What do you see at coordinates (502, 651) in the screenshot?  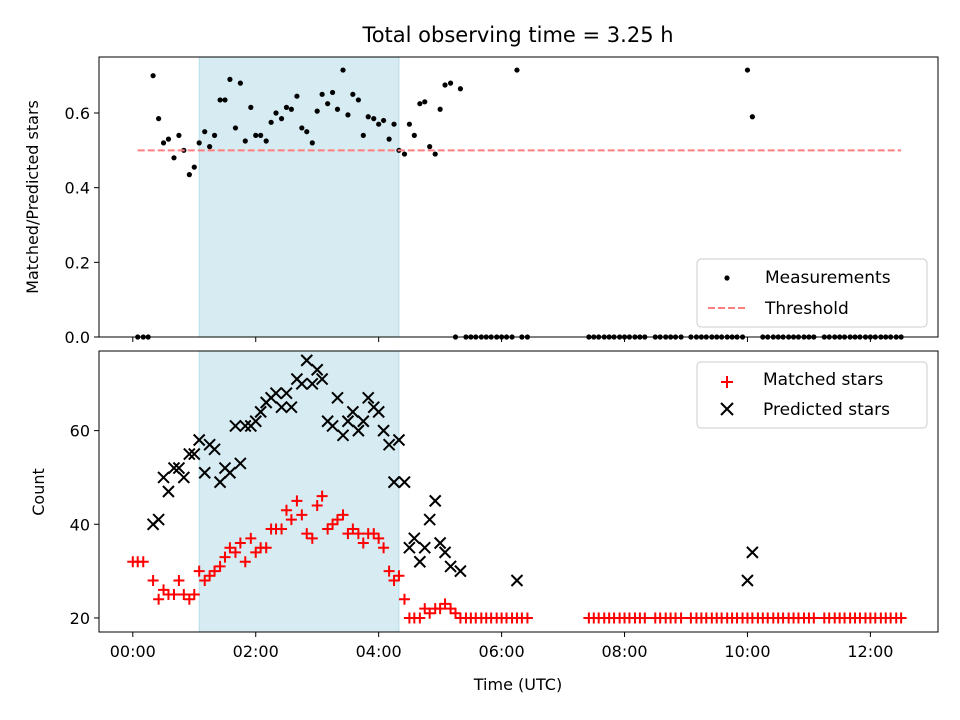 I see `xtick-label: 06:00` at bounding box center [502, 651].